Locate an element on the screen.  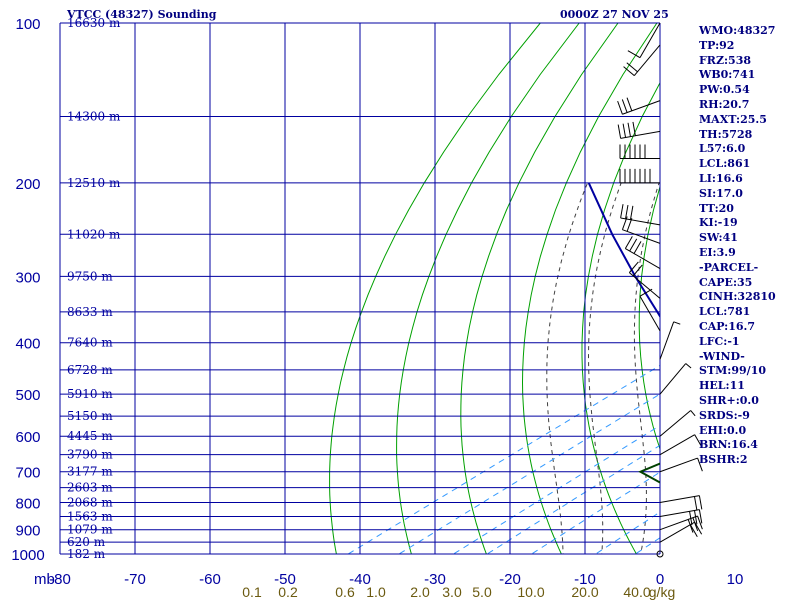
temperature-tick-label: -20 is located at coordinates (510, 579).